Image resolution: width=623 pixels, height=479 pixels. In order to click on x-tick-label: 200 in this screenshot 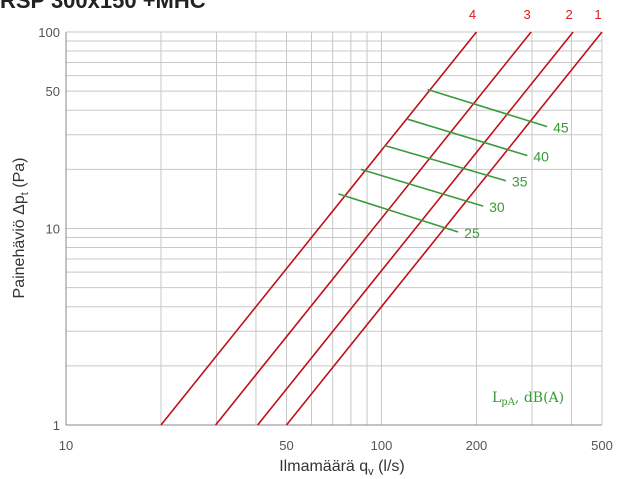, I will do `click(477, 445)`.